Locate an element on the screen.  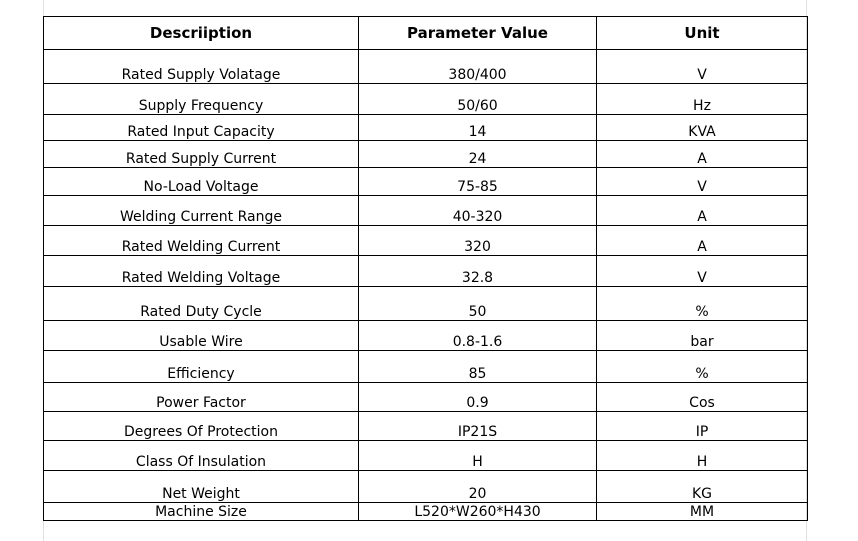
value-cell: 50/60 is located at coordinates (477, 99).